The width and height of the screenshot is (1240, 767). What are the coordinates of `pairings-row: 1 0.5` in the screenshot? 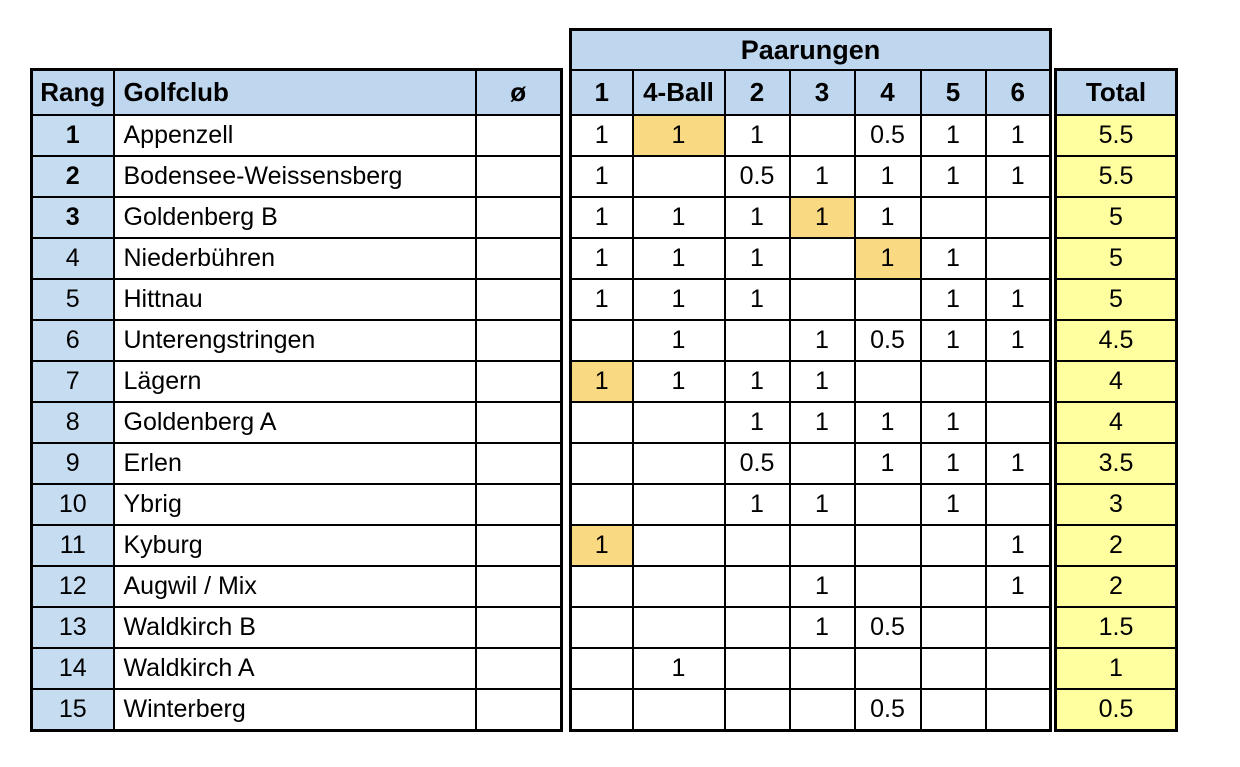 It's located at (810, 627).